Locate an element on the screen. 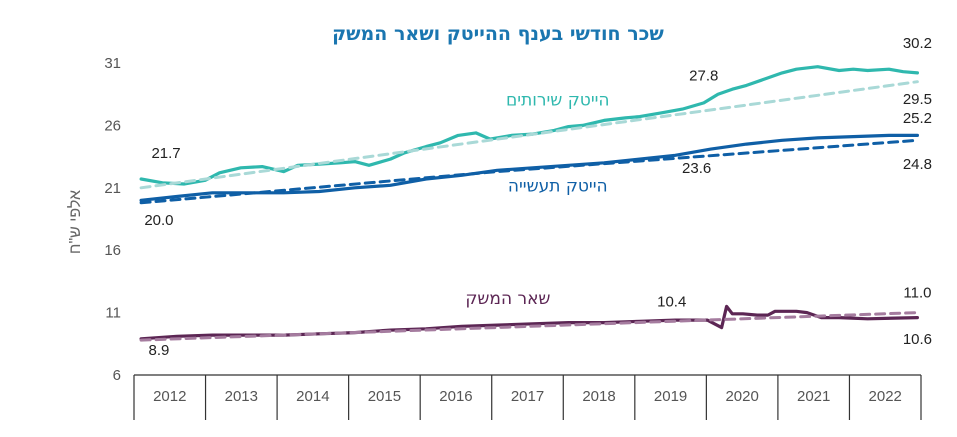 This screenshot has height=437, width=957. x-tick-label: 2021 is located at coordinates (813, 396).